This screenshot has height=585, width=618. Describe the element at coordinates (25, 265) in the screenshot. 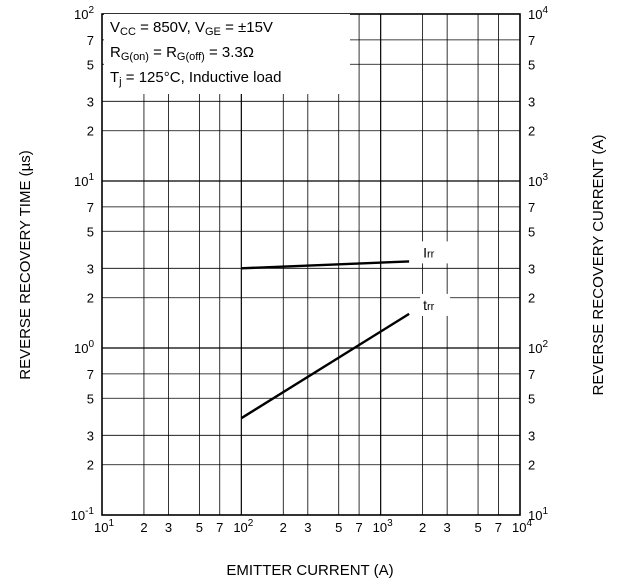

I see `y-axis-title-left: REVERSE RECOVERY TIME (µs)` at that location.